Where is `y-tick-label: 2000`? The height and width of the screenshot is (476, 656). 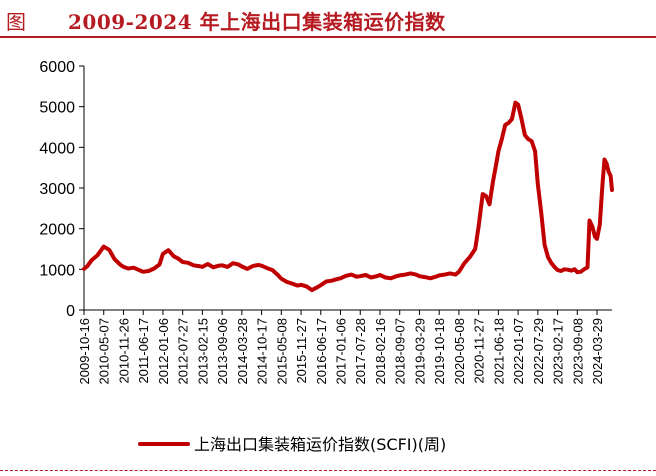 y-tick-label: 2000 is located at coordinates (57, 230).